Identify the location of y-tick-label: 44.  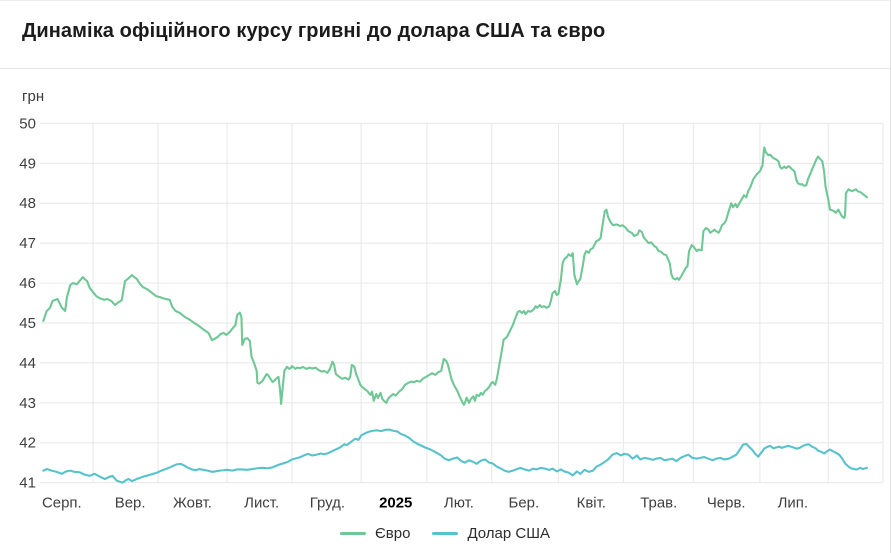
(27, 363).